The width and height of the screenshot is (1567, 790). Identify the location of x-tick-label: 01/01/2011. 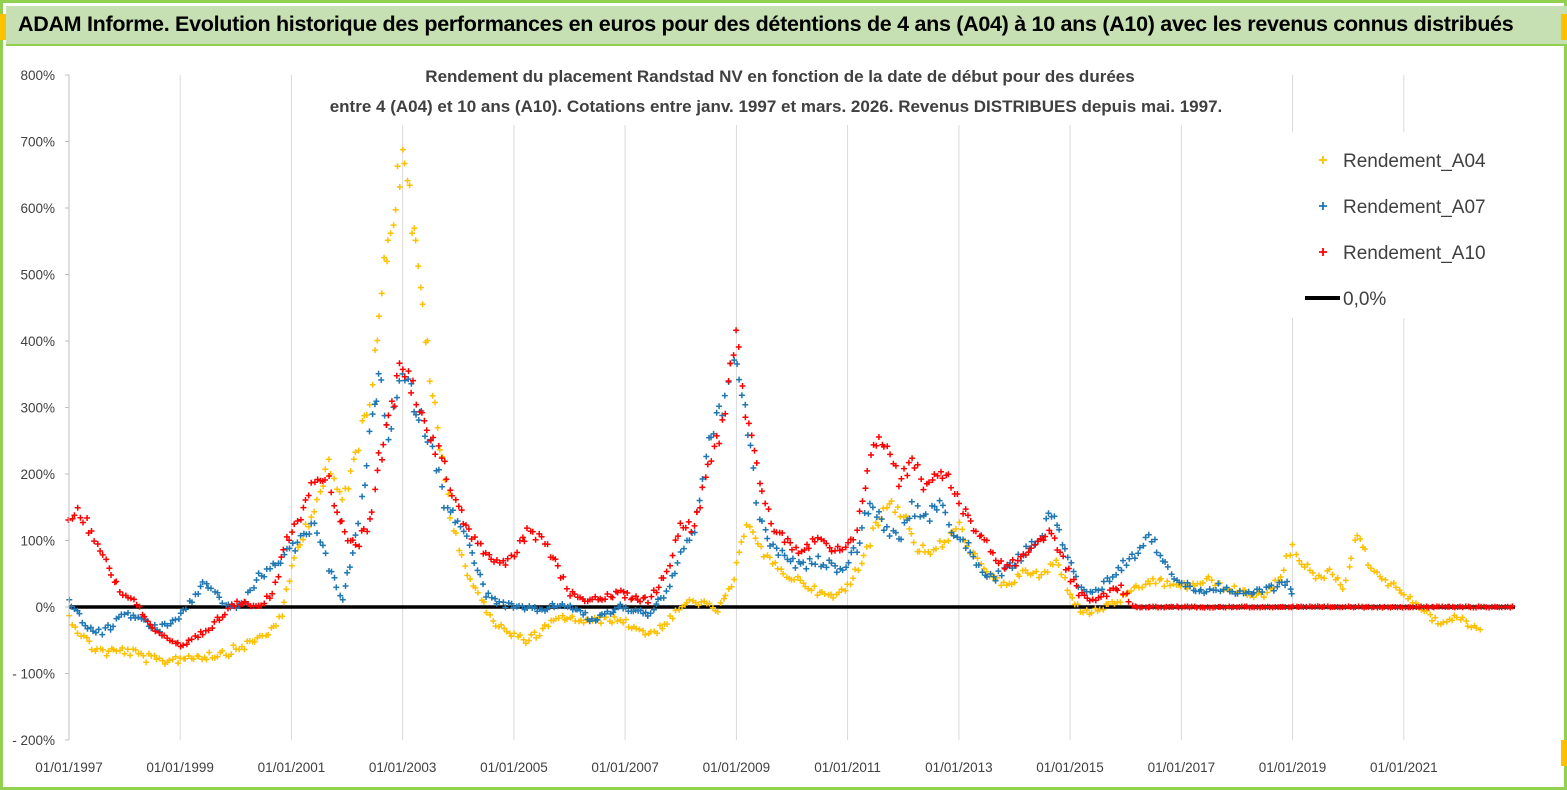
(847, 767).